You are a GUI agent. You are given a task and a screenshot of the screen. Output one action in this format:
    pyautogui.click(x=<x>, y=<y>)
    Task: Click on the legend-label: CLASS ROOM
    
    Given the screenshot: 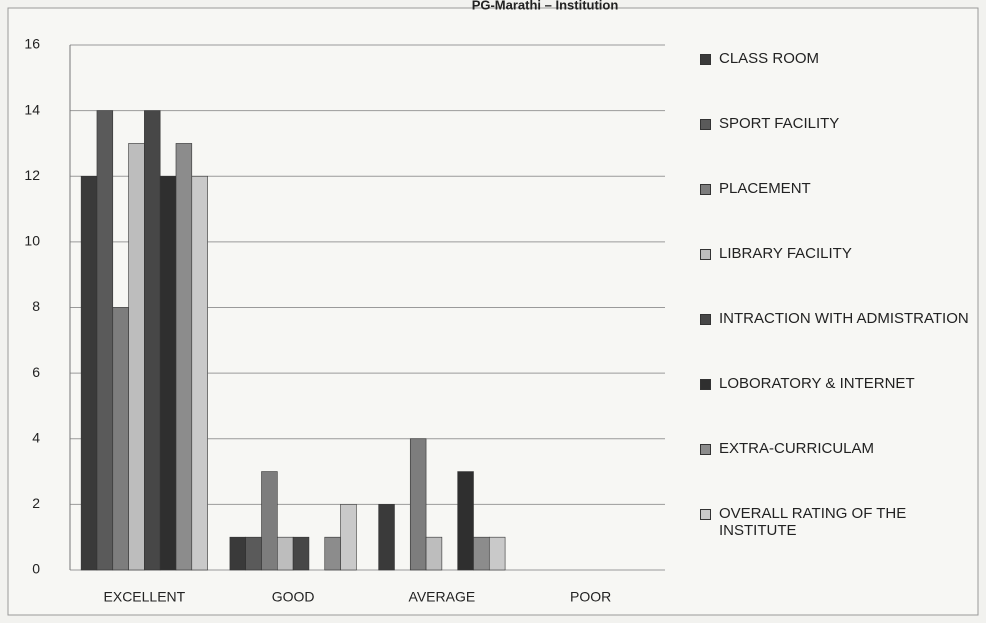 What is the action you would take?
    pyautogui.click(x=769, y=58)
    